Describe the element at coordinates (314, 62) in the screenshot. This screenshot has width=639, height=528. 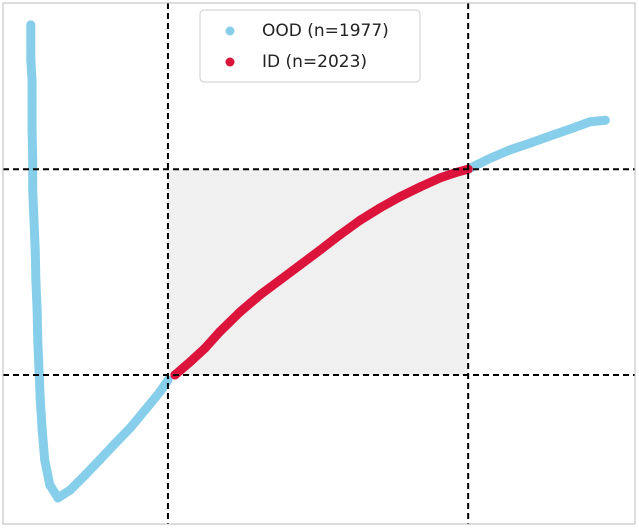
I see `legend-label: ID (n=2023)` at that location.